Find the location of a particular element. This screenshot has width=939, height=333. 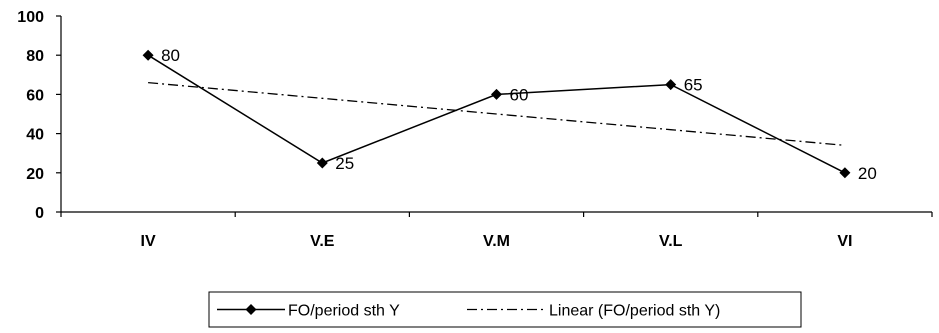

y-tick-label: 0 is located at coordinates (39, 213).